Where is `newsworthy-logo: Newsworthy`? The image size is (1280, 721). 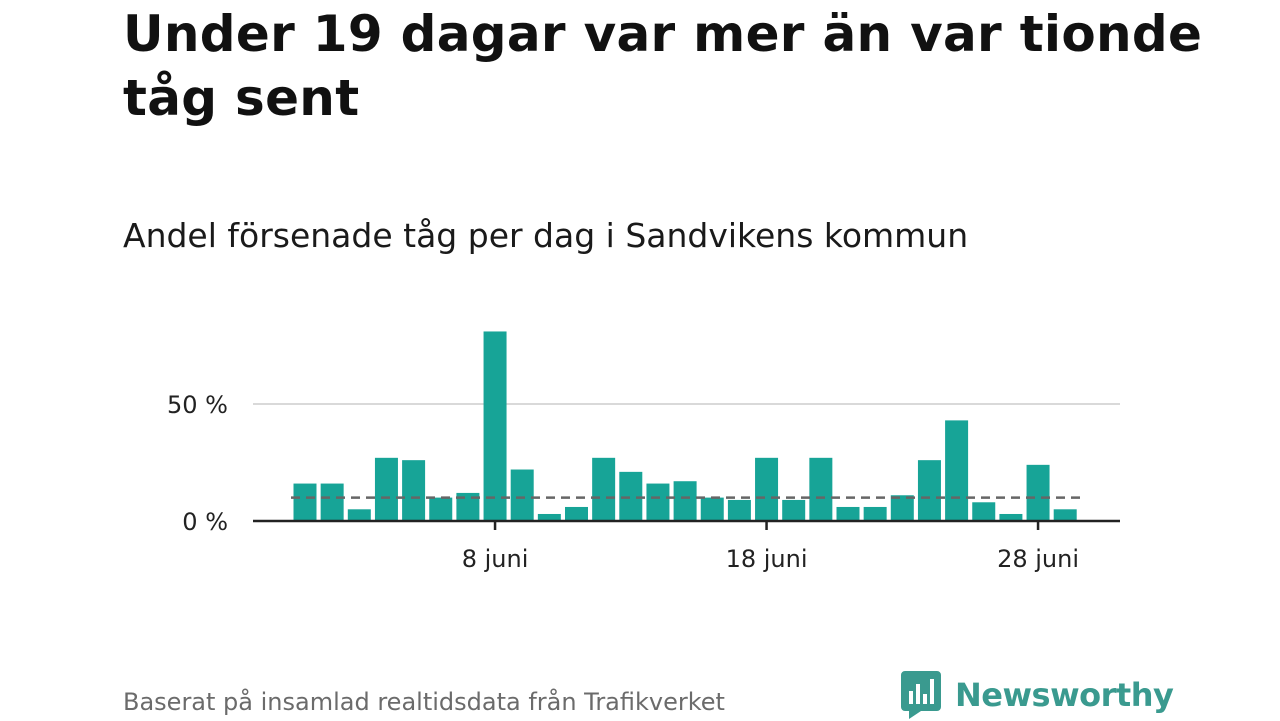 newsworthy-logo: Newsworthy is located at coordinates (1037, 695).